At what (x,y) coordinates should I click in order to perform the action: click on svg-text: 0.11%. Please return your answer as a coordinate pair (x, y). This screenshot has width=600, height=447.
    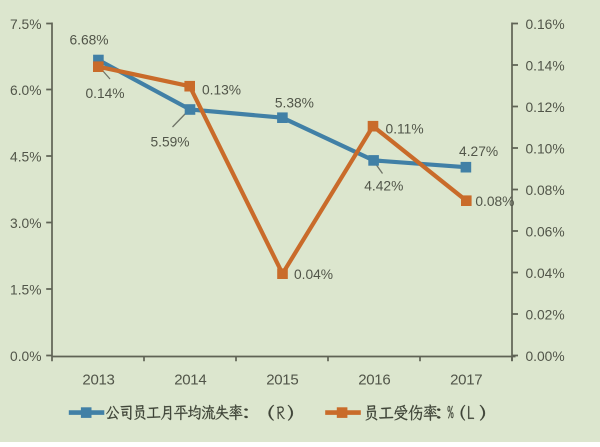
    Looking at the image, I should click on (405, 129).